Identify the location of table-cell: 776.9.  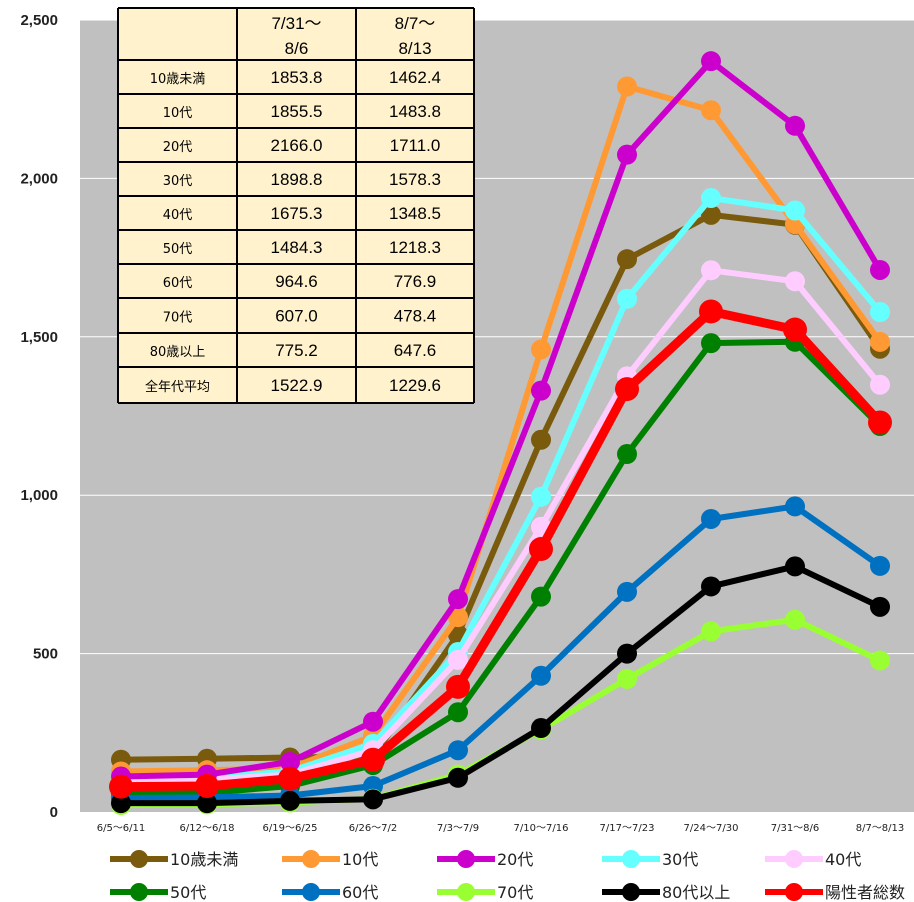
(415, 281).